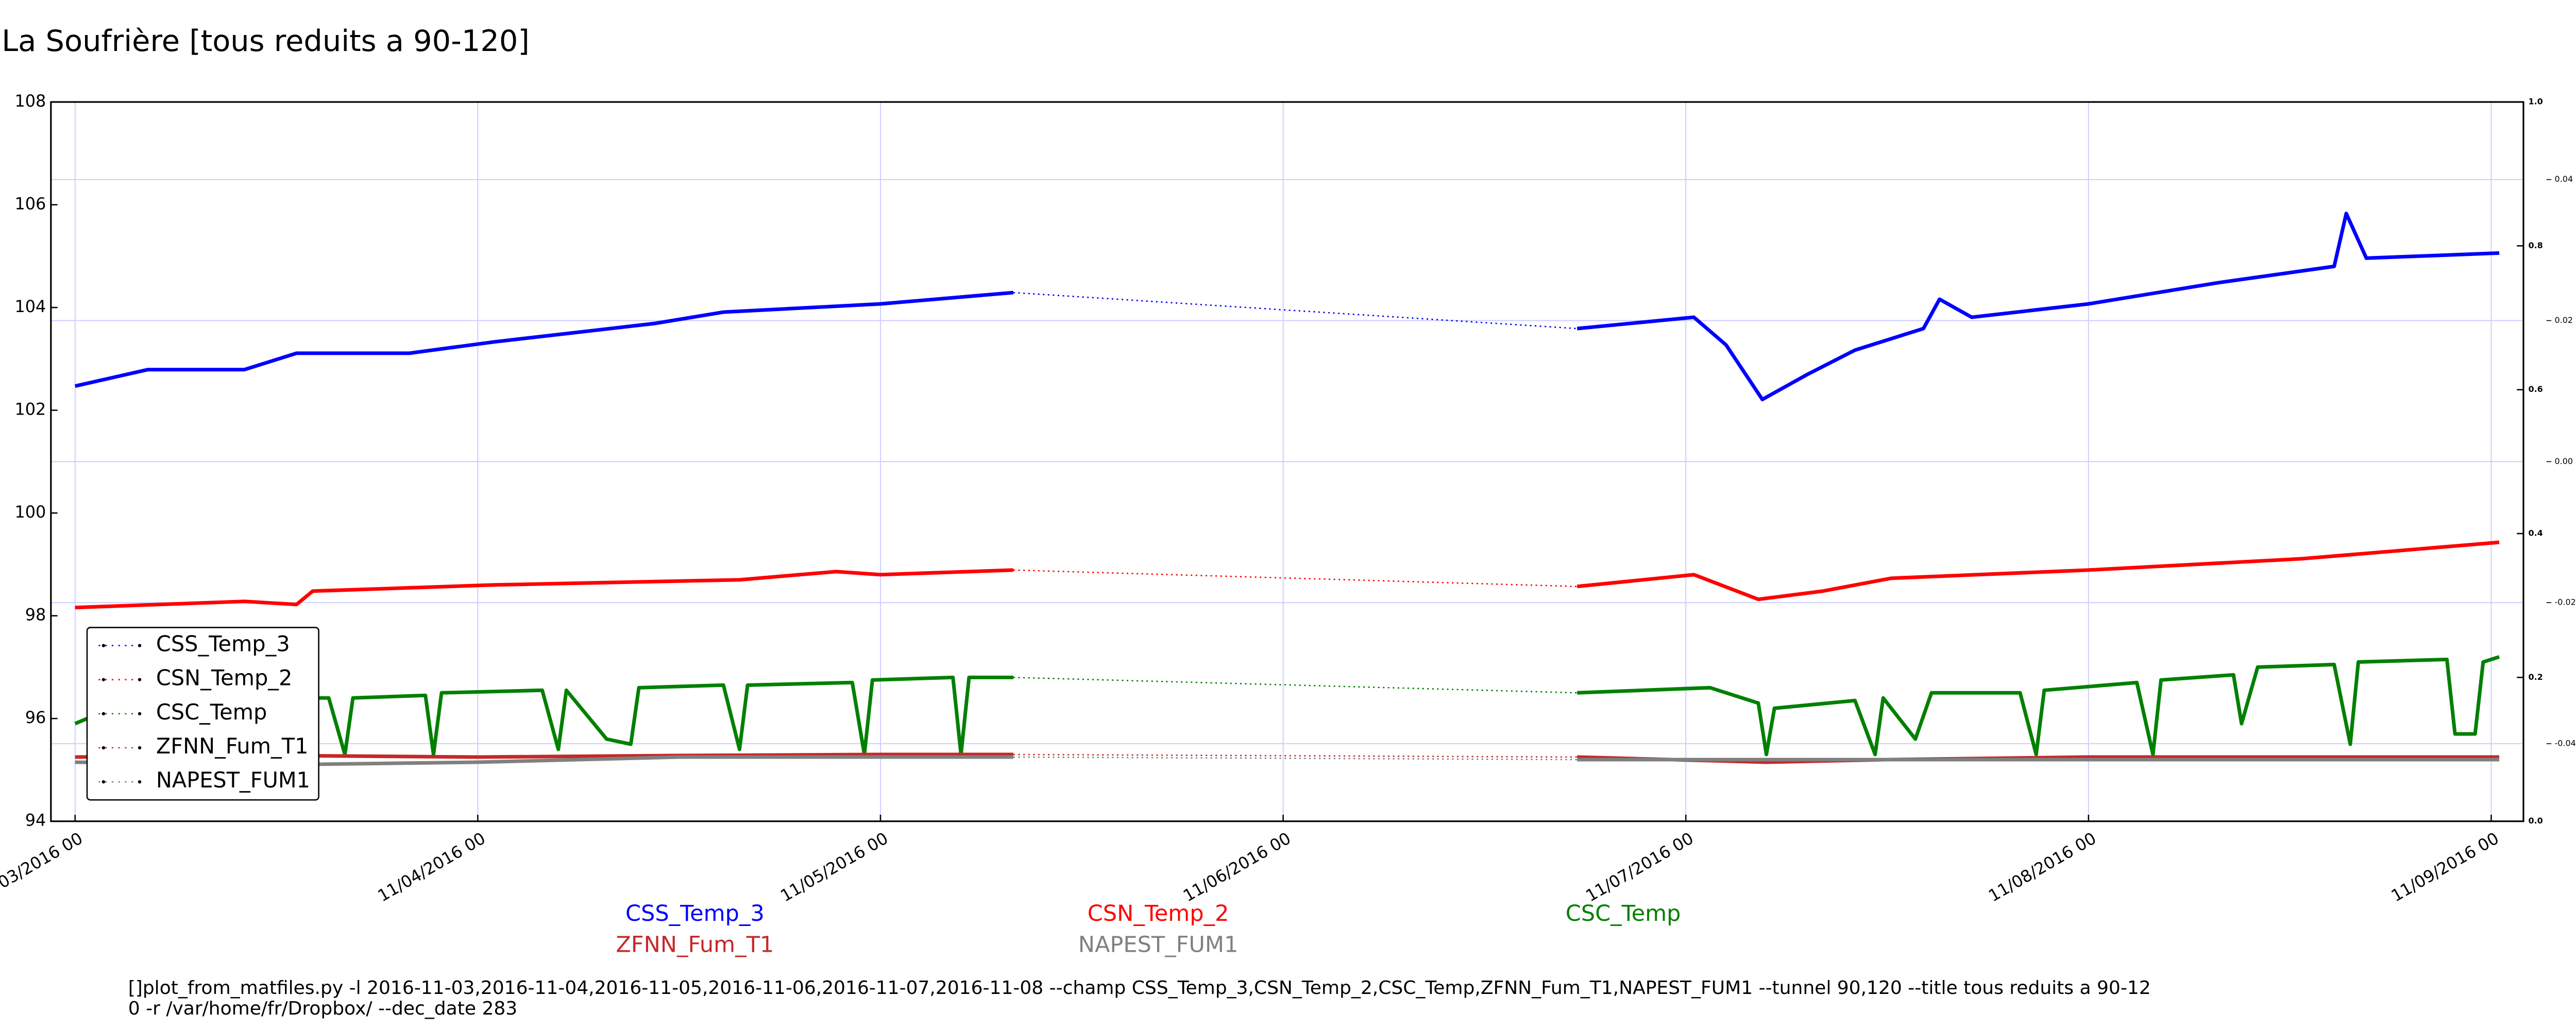 This screenshot has height=1030, width=2576. I want to click on x-tick-label: 11/05/2016 00, so click(834, 866).